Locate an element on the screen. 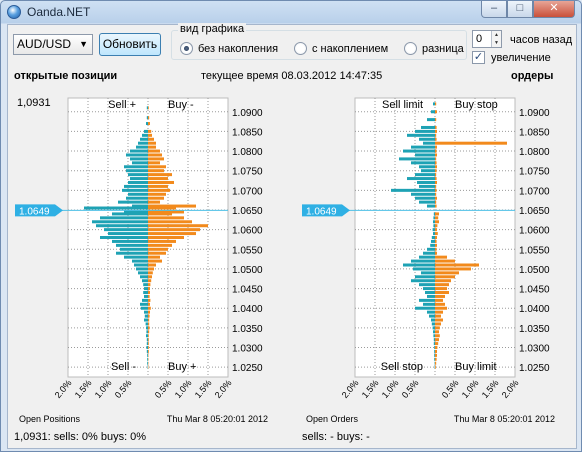 This screenshot has height=452, width=582. y-tick-label: 1.0850 is located at coordinates (534, 132).